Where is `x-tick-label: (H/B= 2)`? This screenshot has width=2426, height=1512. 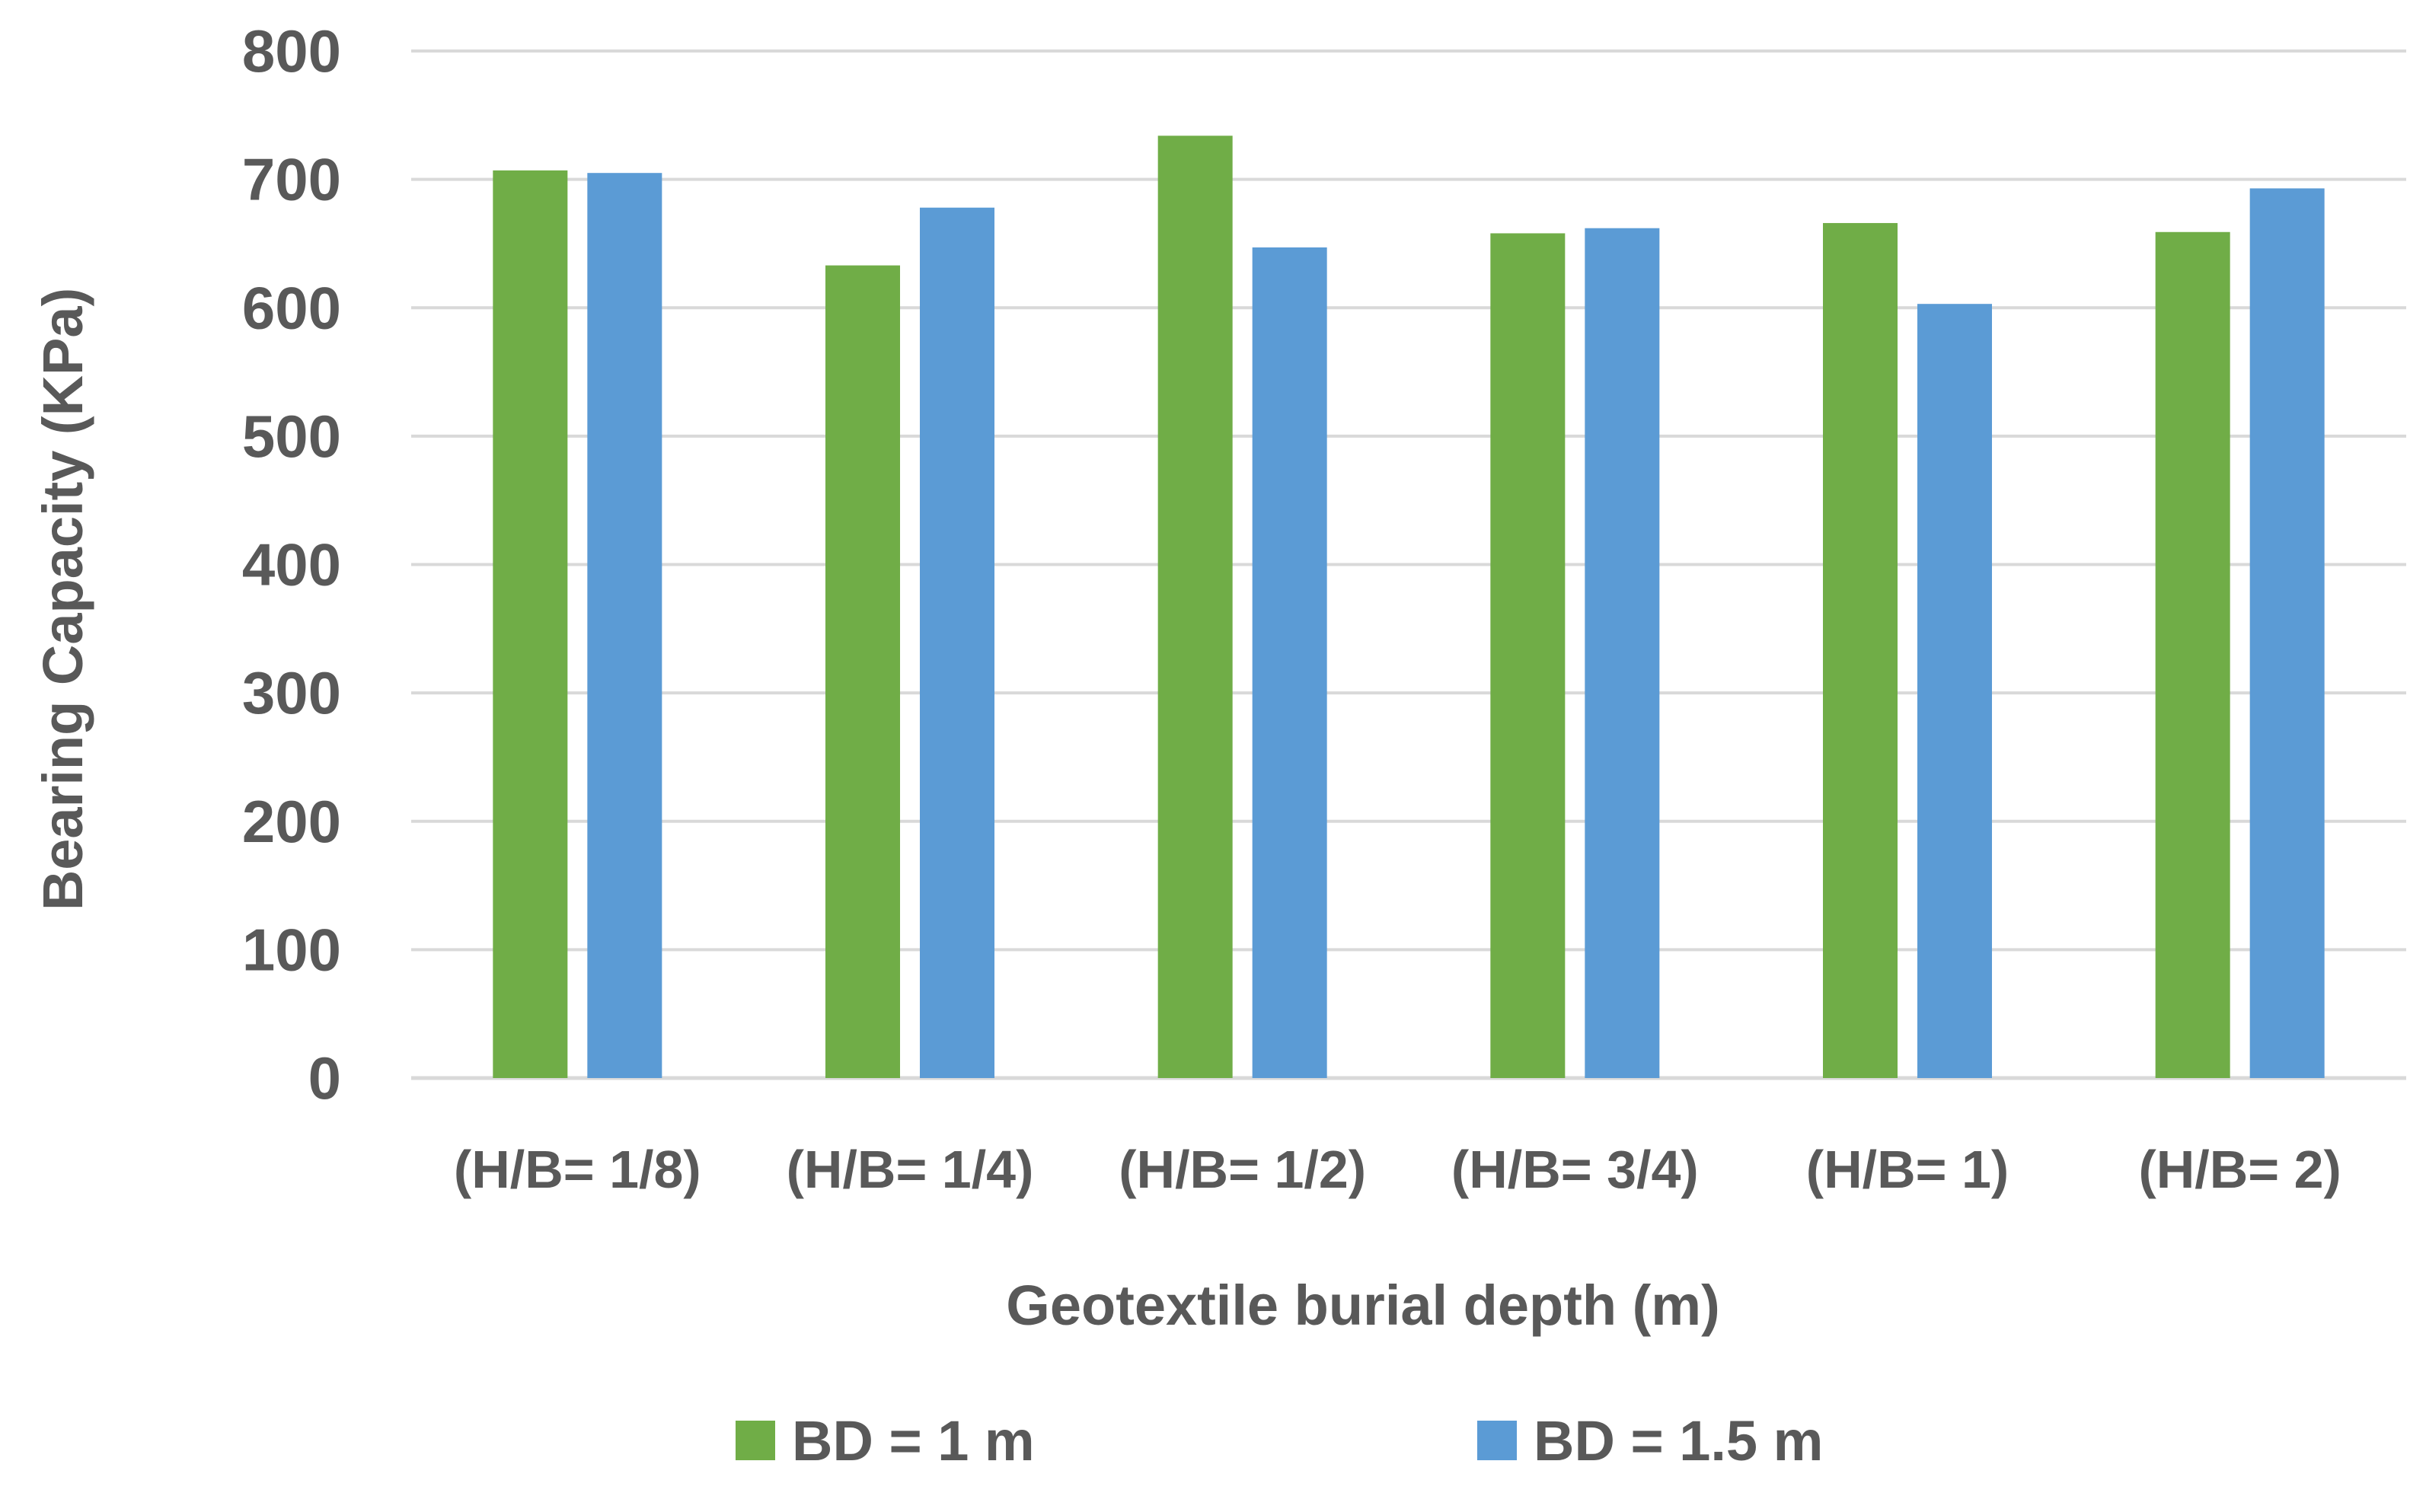
x-tick-label: (H/B= 2) is located at coordinates (2239, 1169).